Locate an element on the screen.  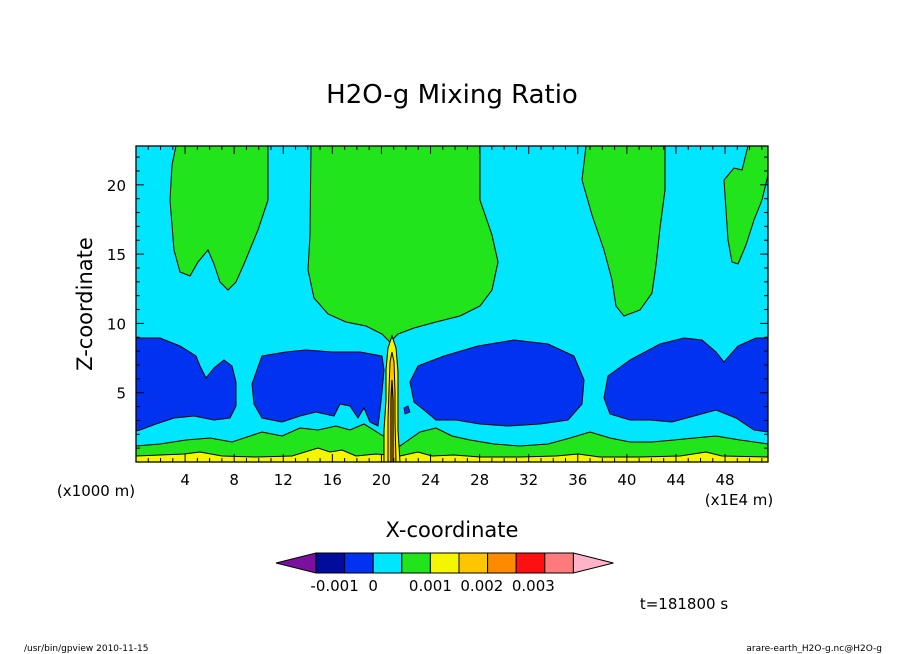
x-tick-label: 40 is located at coordinates (626, 480).